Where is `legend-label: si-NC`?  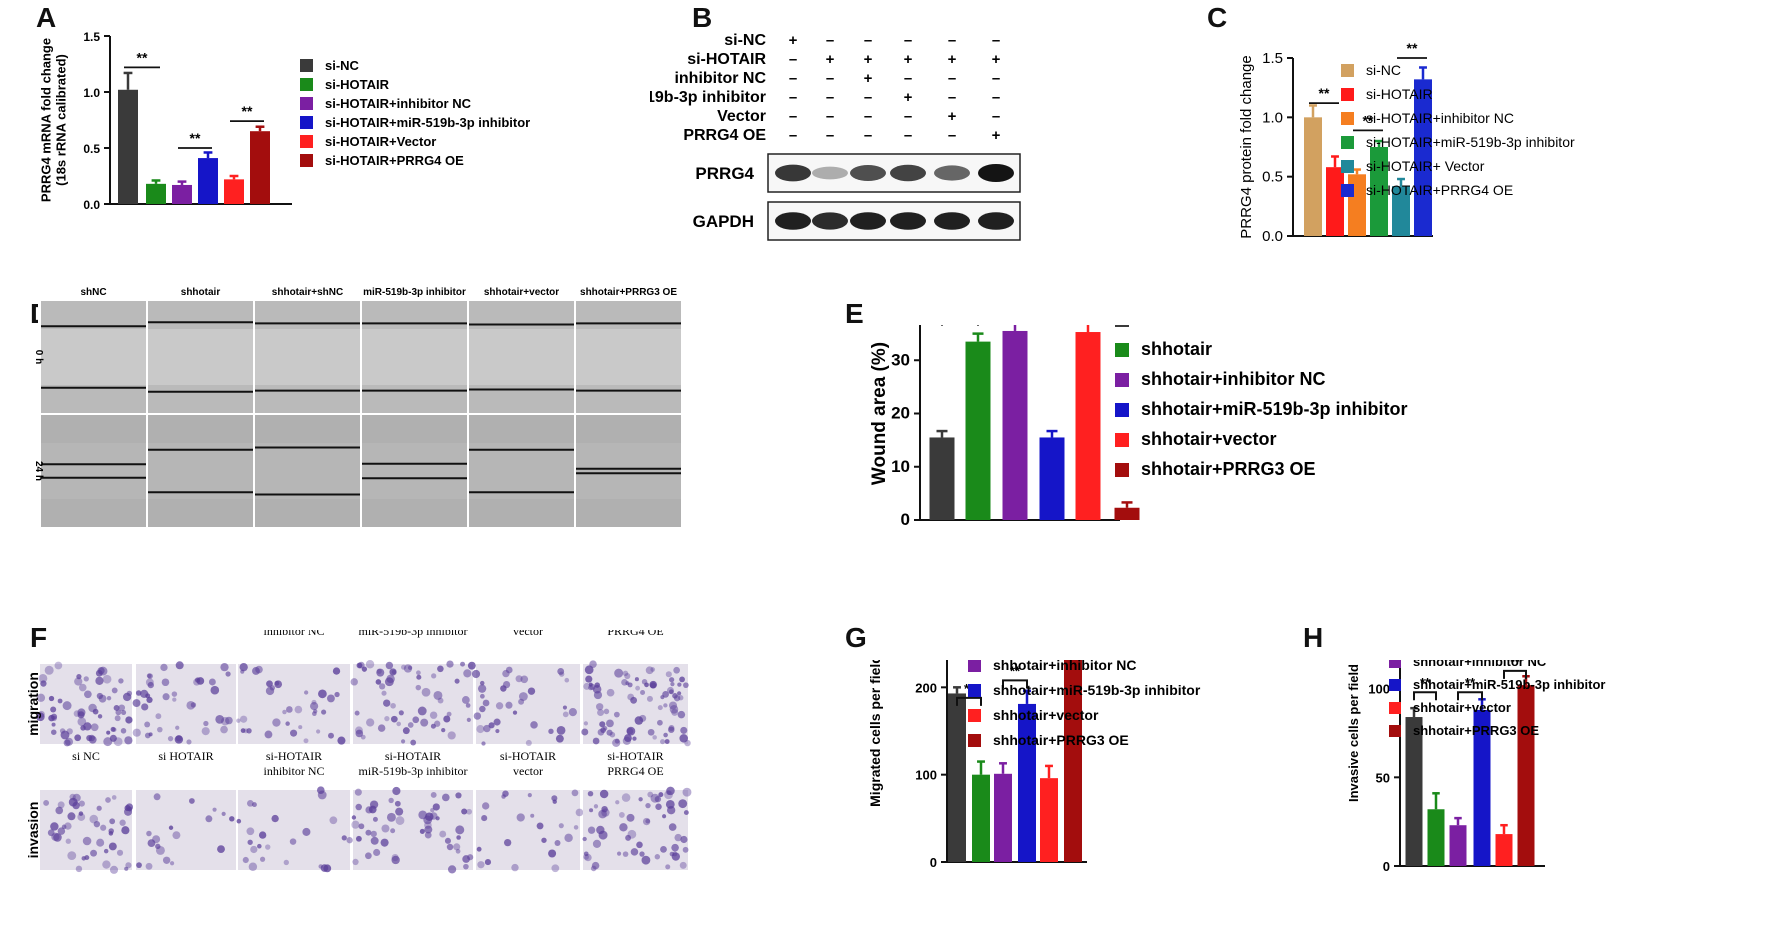 legend-label: si-NC is located at coordinates (1383, 70).